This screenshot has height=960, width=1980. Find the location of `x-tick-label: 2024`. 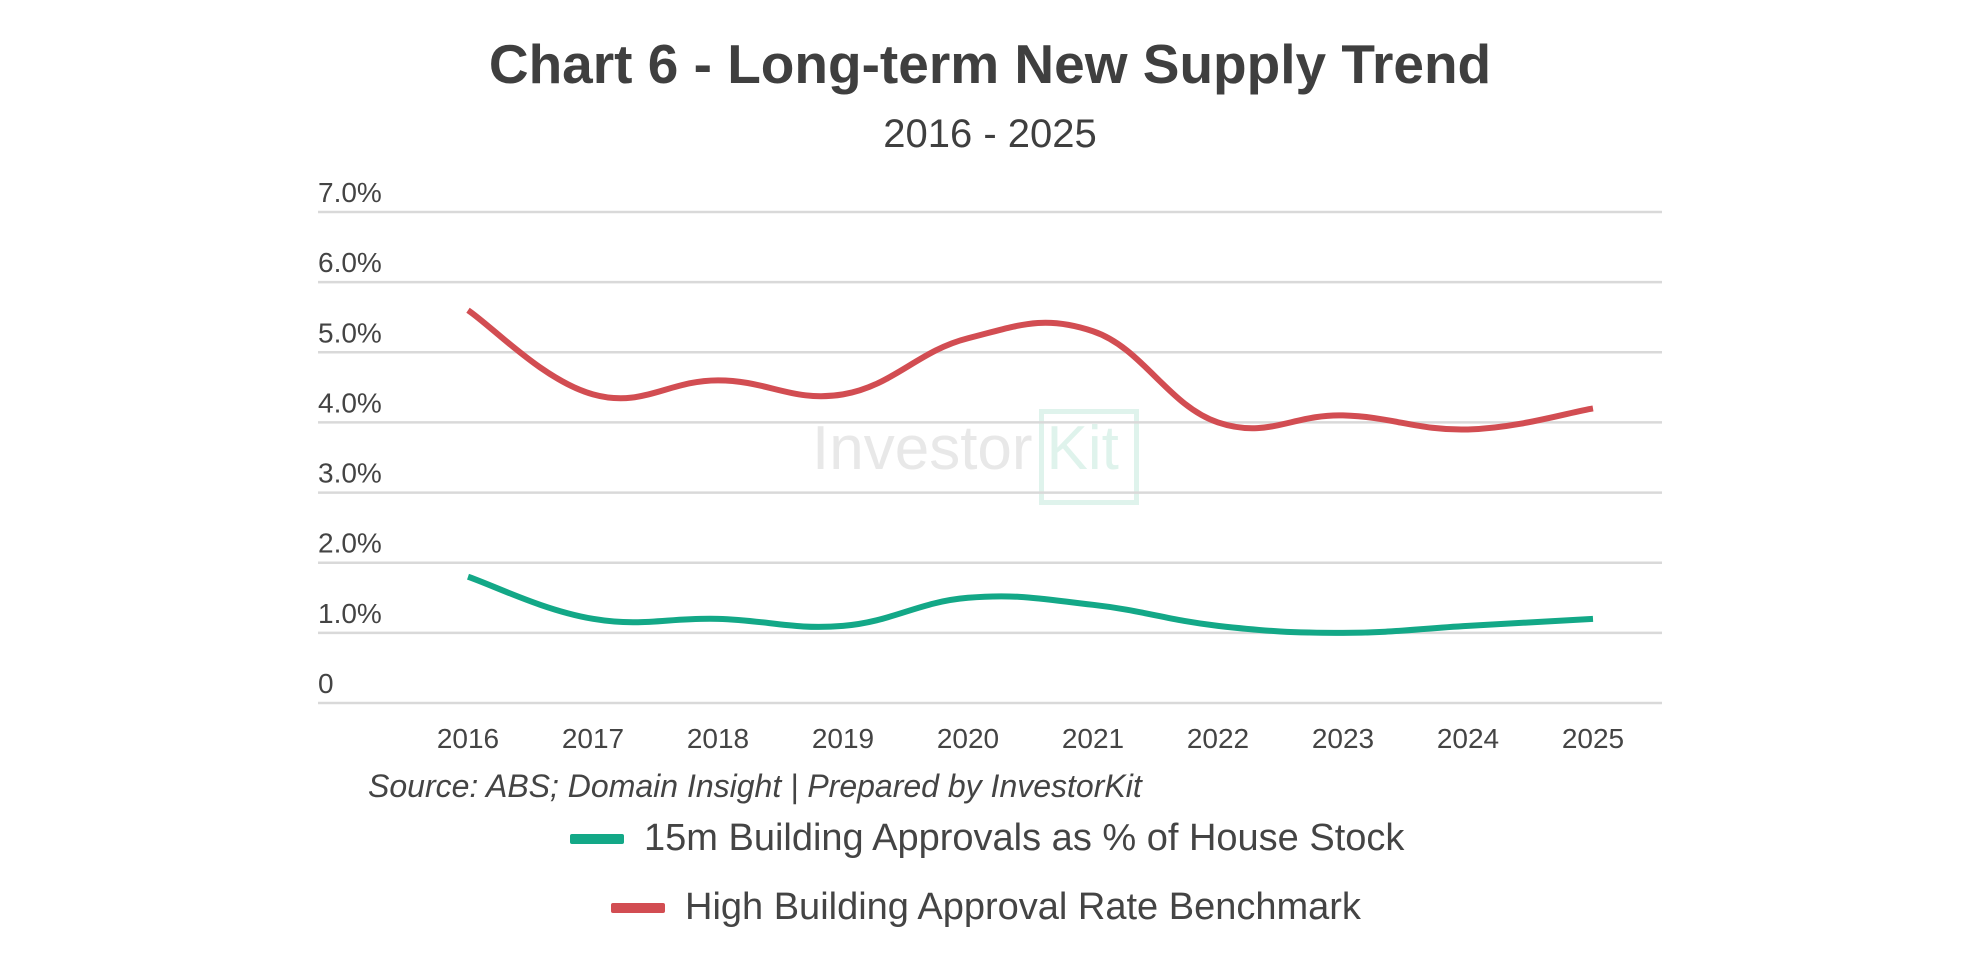

x-tick-label: 2024 is located at coordinates (1468, 738).